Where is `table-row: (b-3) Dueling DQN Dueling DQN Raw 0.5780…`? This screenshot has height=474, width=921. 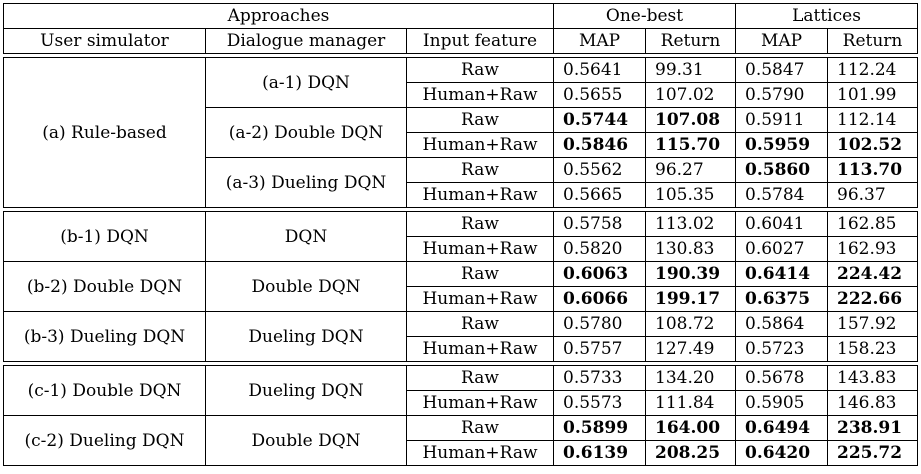 table-row: (b-3) Dueling DQN Dueling DQN Raw 0.5780… is located at coordinates (461, 336).